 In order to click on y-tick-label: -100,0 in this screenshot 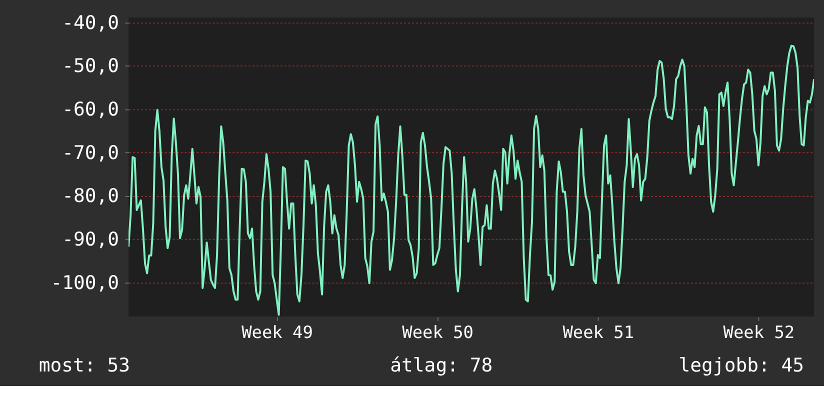, I will do `click(85, 283)`.